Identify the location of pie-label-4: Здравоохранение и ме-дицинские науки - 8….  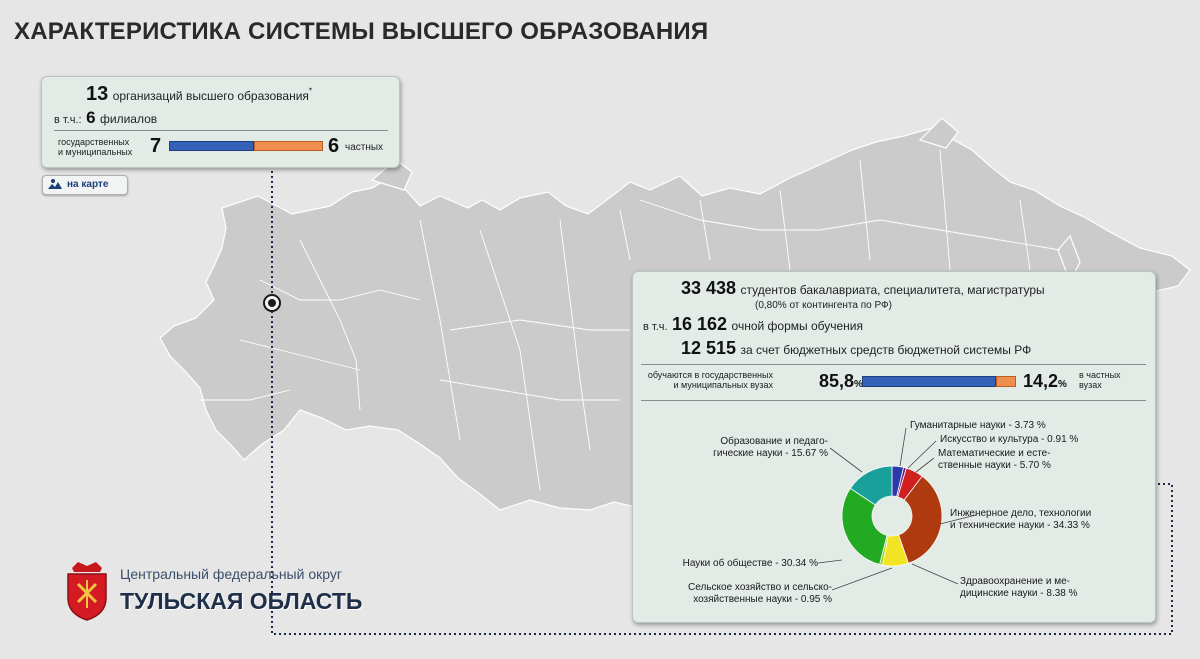
(1019, 588).